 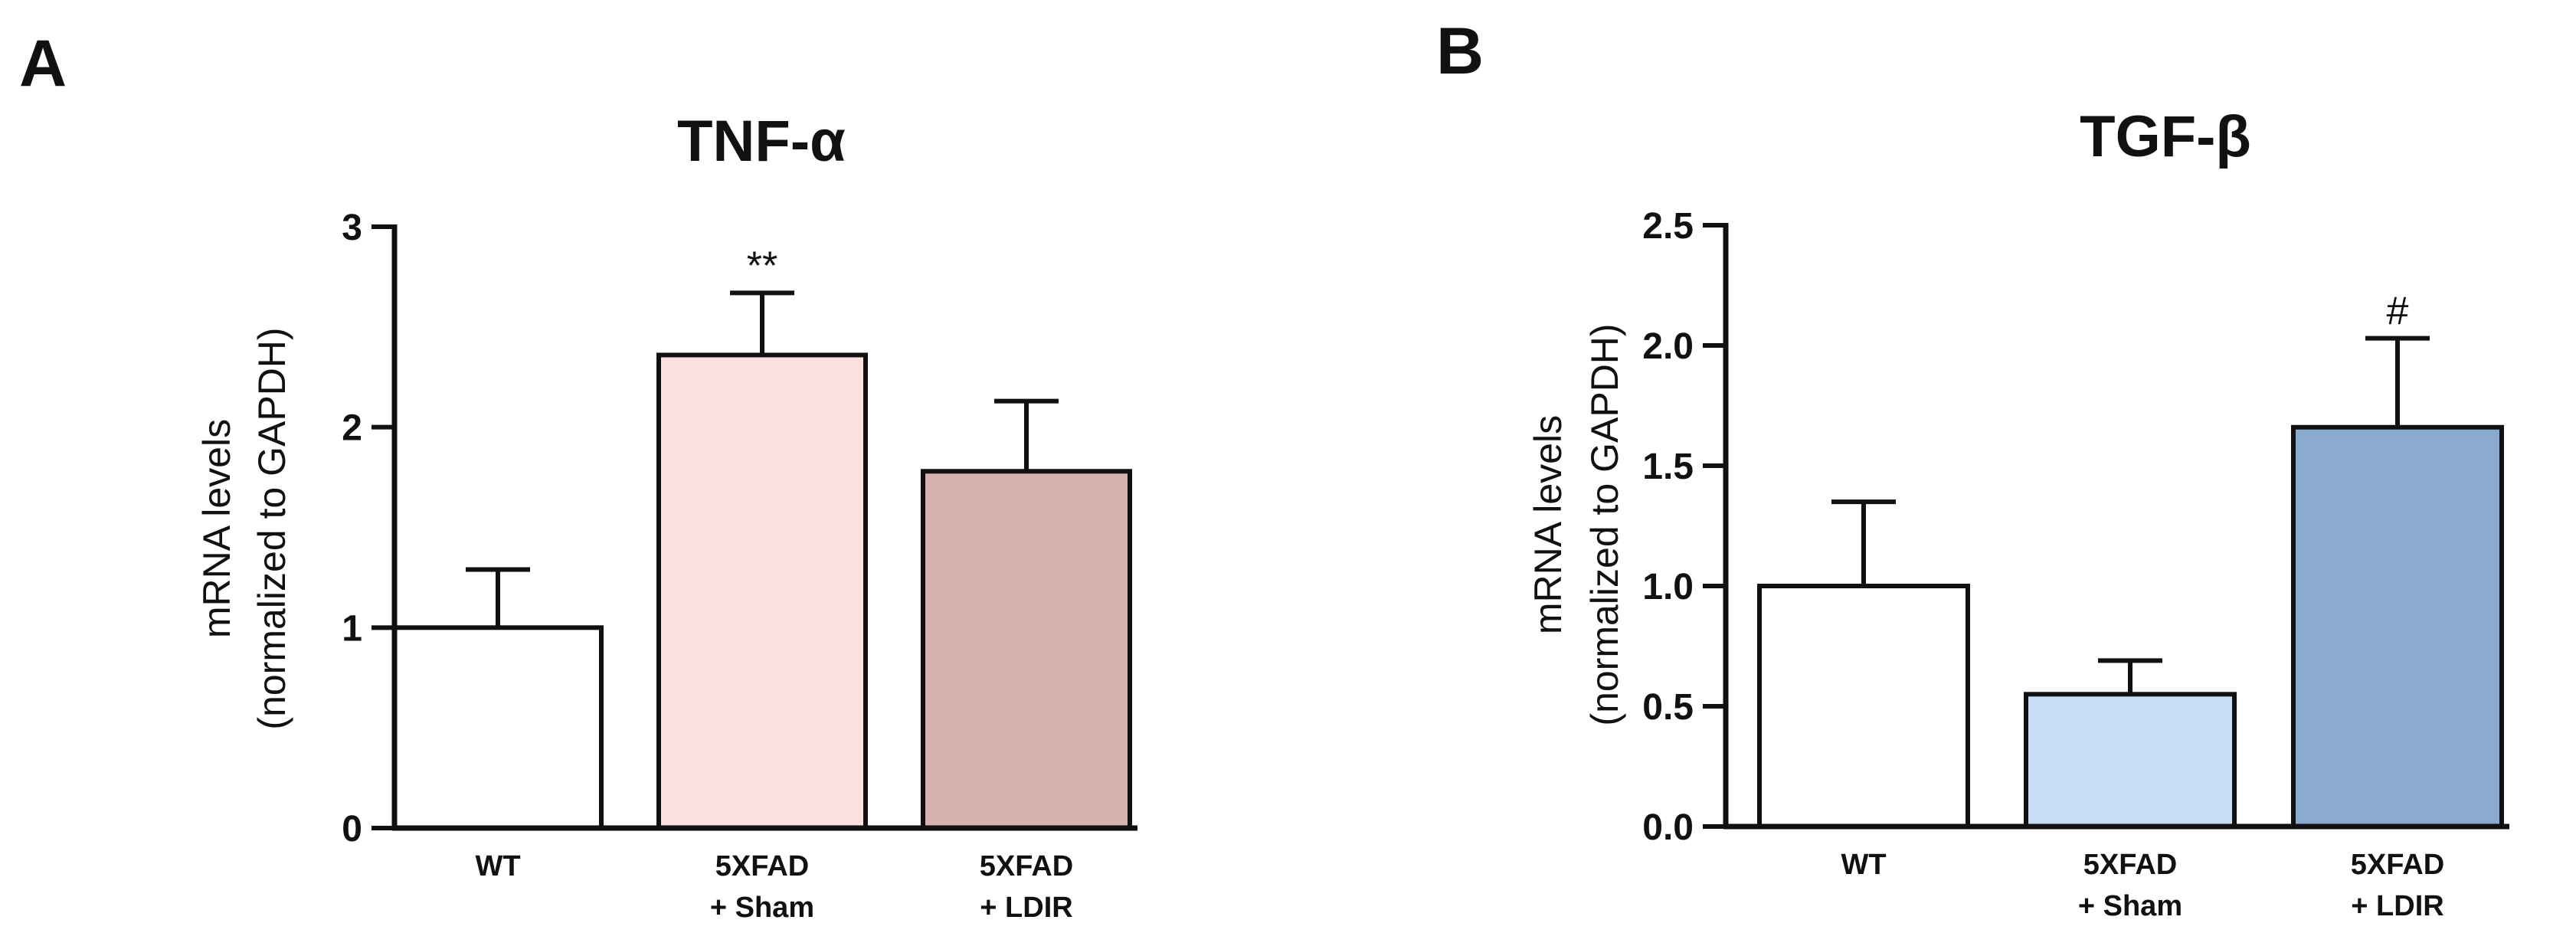 I want to click on y-tick-label: 2.5, so click(x=1668, y=226).